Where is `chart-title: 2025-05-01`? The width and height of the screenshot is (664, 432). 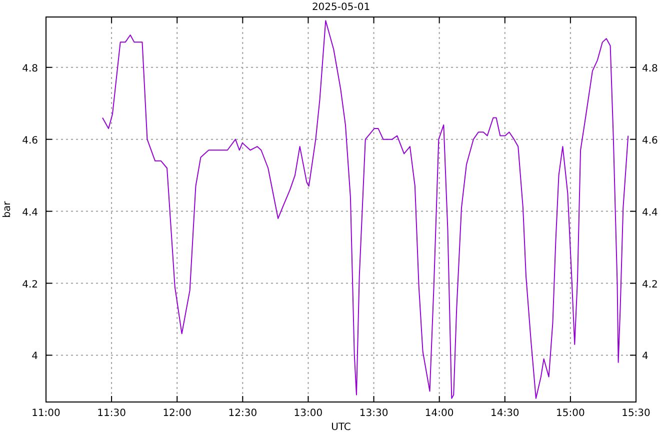 chart-title: 2025-05-01 is located at coordinates (341, 7).